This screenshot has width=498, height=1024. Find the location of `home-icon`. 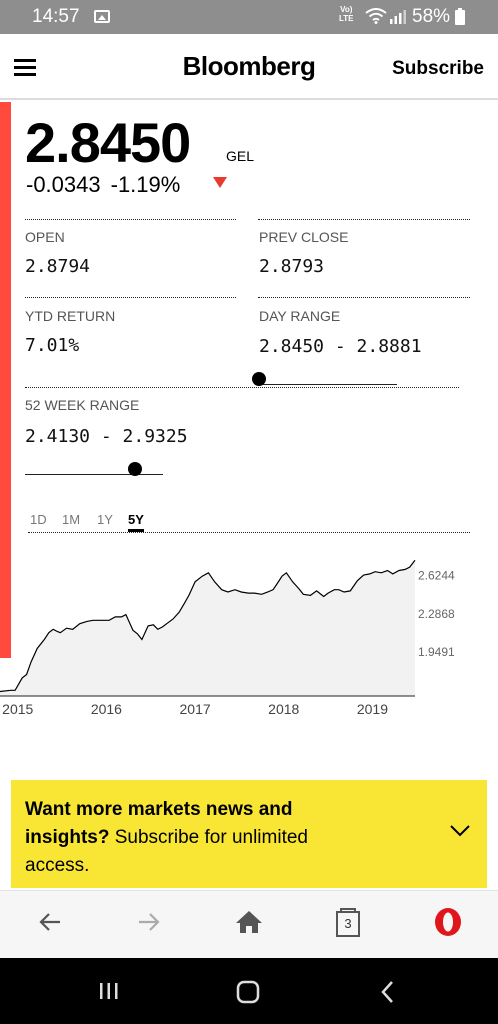

home-icon is located at coordinates (249, 922).